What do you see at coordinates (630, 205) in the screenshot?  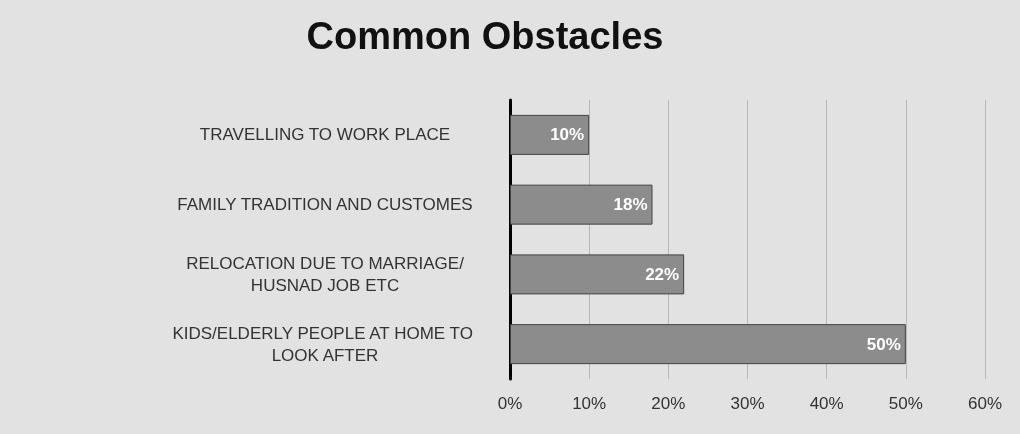 I see `data-label: 18%` at bounding box center [630, 205].